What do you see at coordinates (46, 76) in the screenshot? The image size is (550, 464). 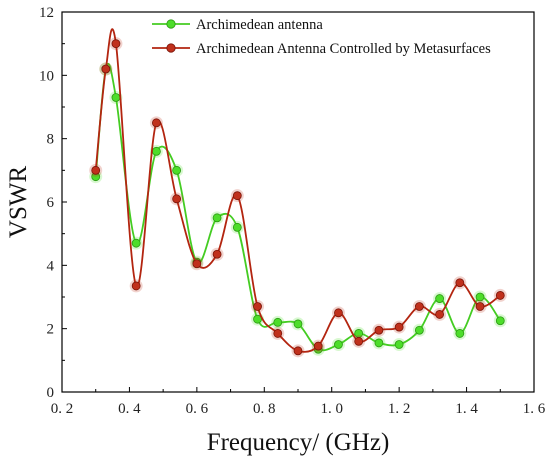 I see `y-tick-label: 10` at bounding box center [46, 76].